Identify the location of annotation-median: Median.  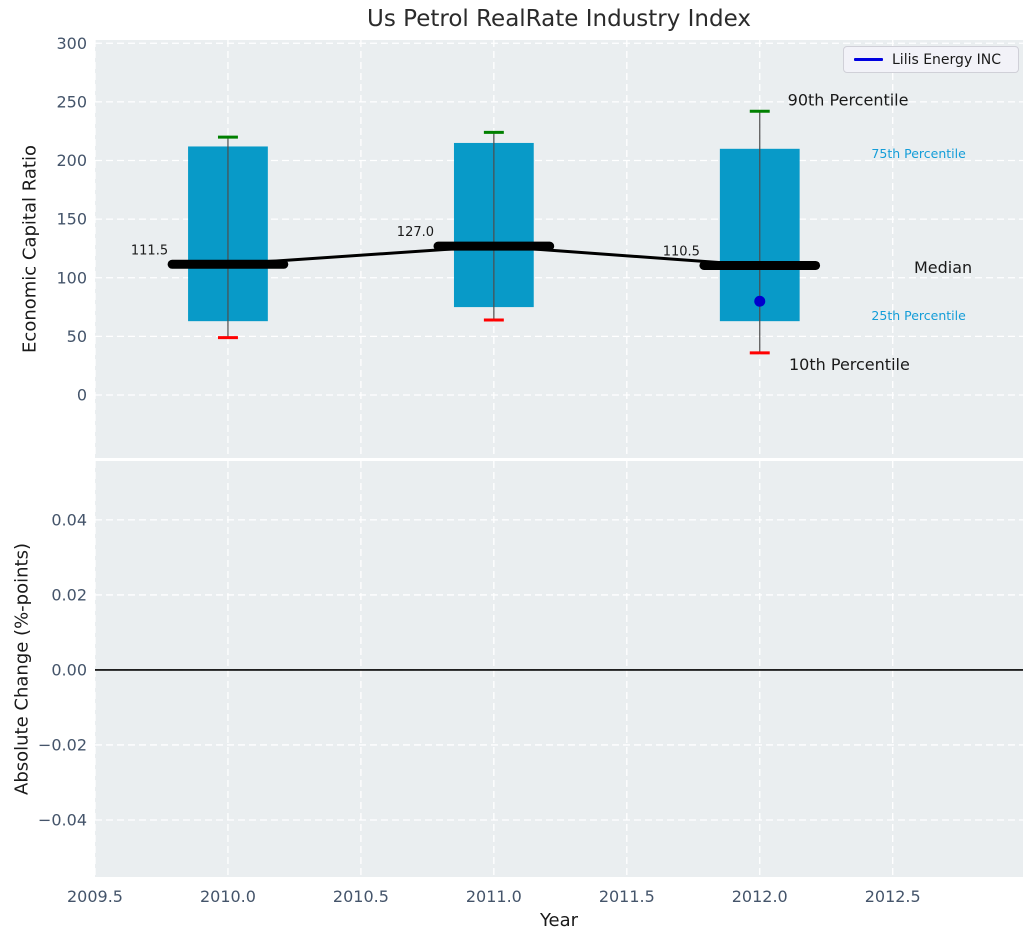
(943, 267).